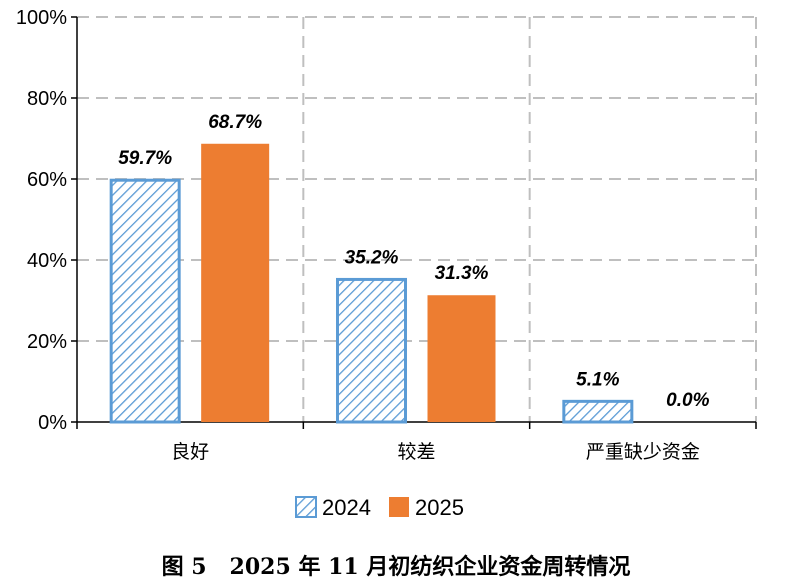 Image resolution: width=792 pixels, height=585 pixels. I want to click on legend-swatch-2024, so click(306, 507).